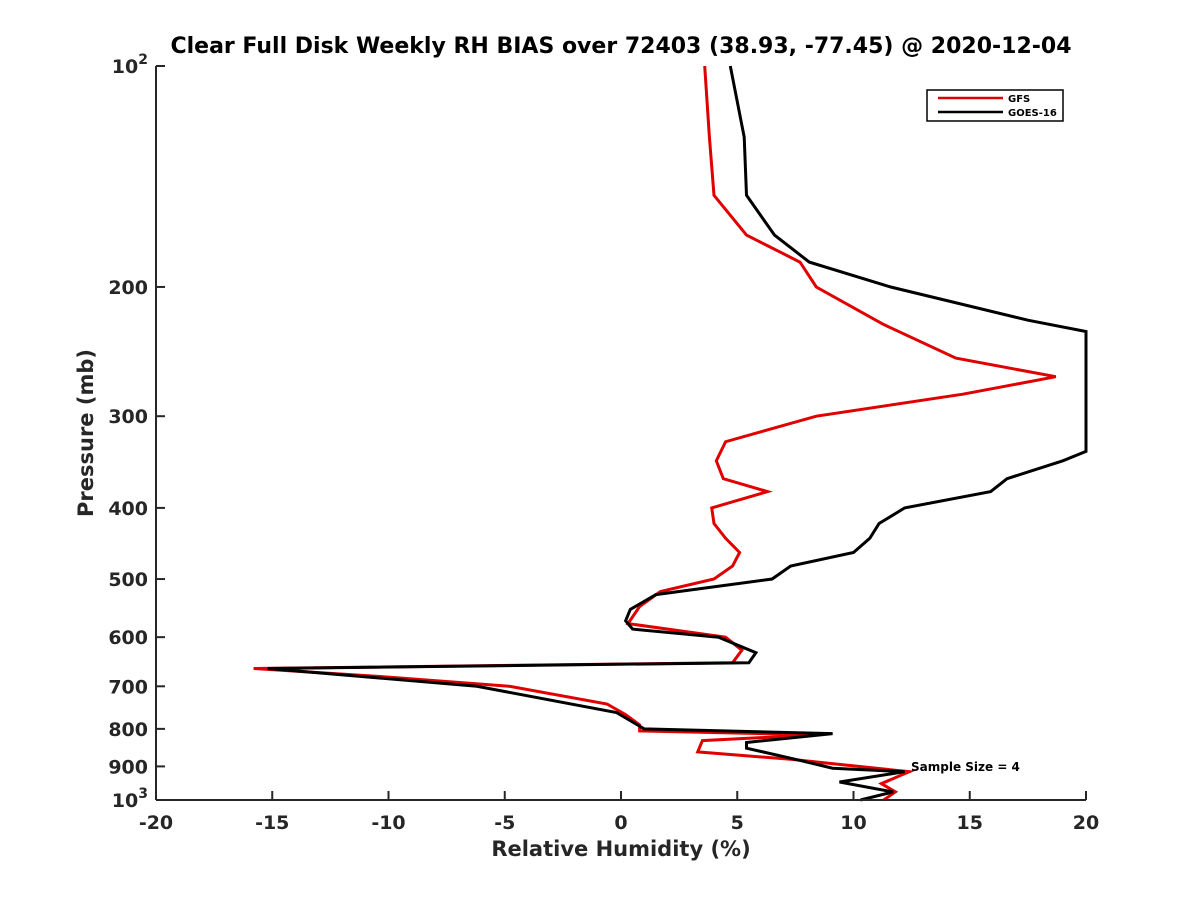 The width and height of the screenshot is (1200, 900). I want to click on y-tick-label: 700, so click(128, 687).